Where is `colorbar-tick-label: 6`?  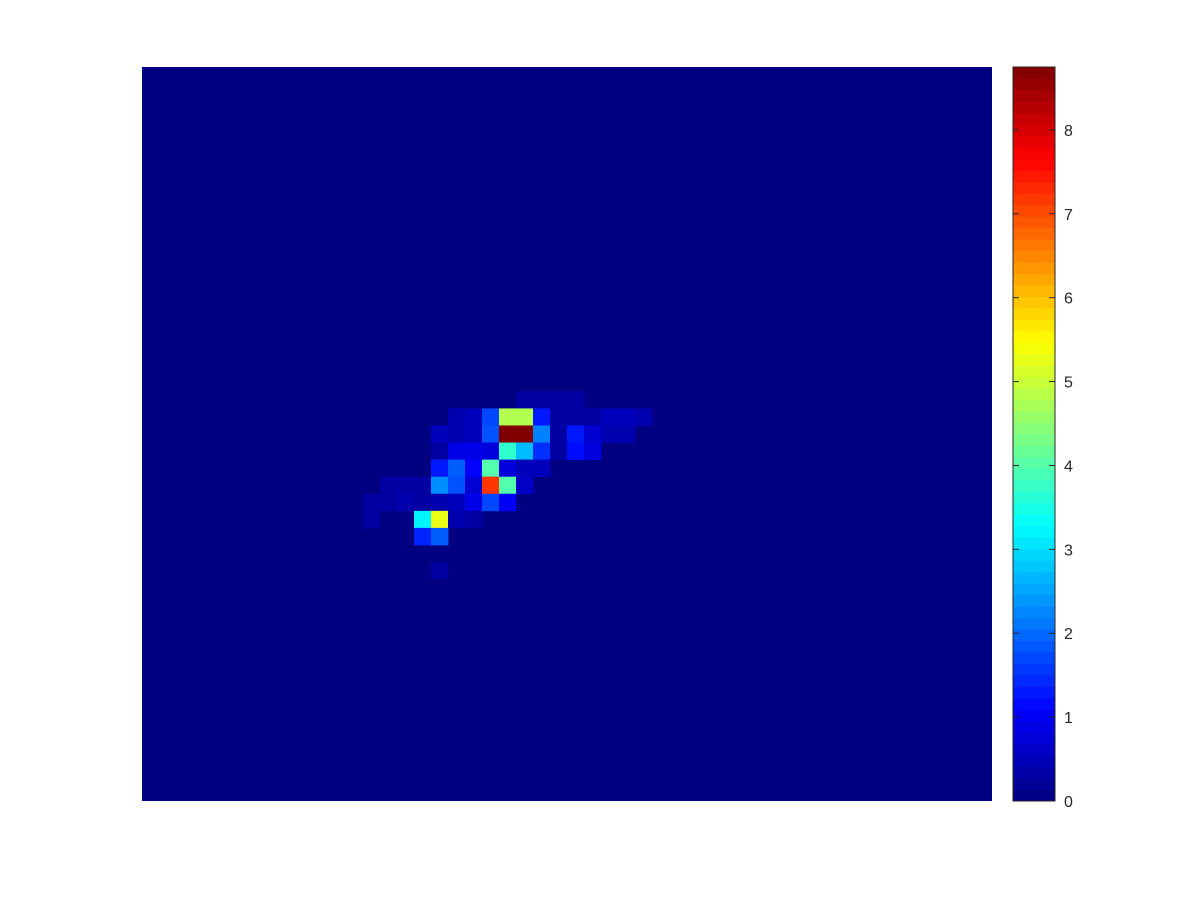
colorbar-tick-label: 6 is located at coordinates (1068, 299).